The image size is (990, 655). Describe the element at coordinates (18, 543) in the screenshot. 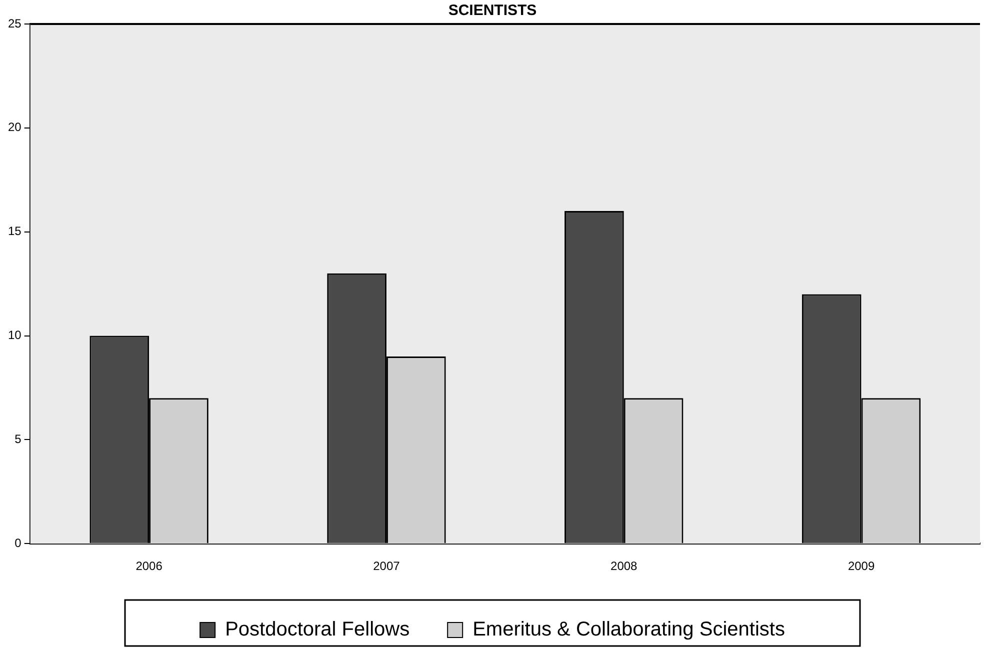

I see `y-tick-label: 0` at that location.